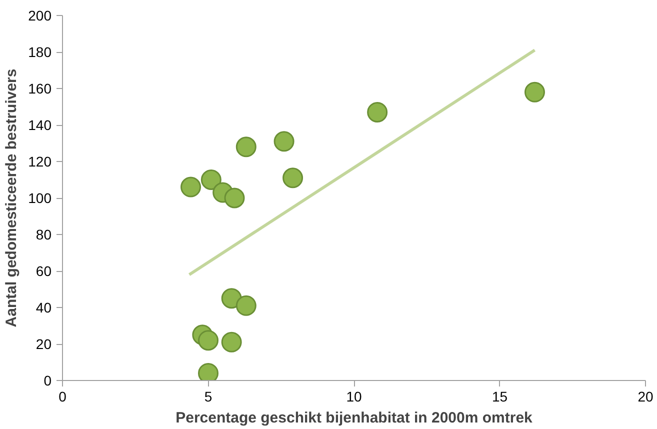 The image size is (657, 429). What do you see at coordinates (40, 52) in the screenshot?
I see `y-tick-label: 180` at bounding box center [40, 52].